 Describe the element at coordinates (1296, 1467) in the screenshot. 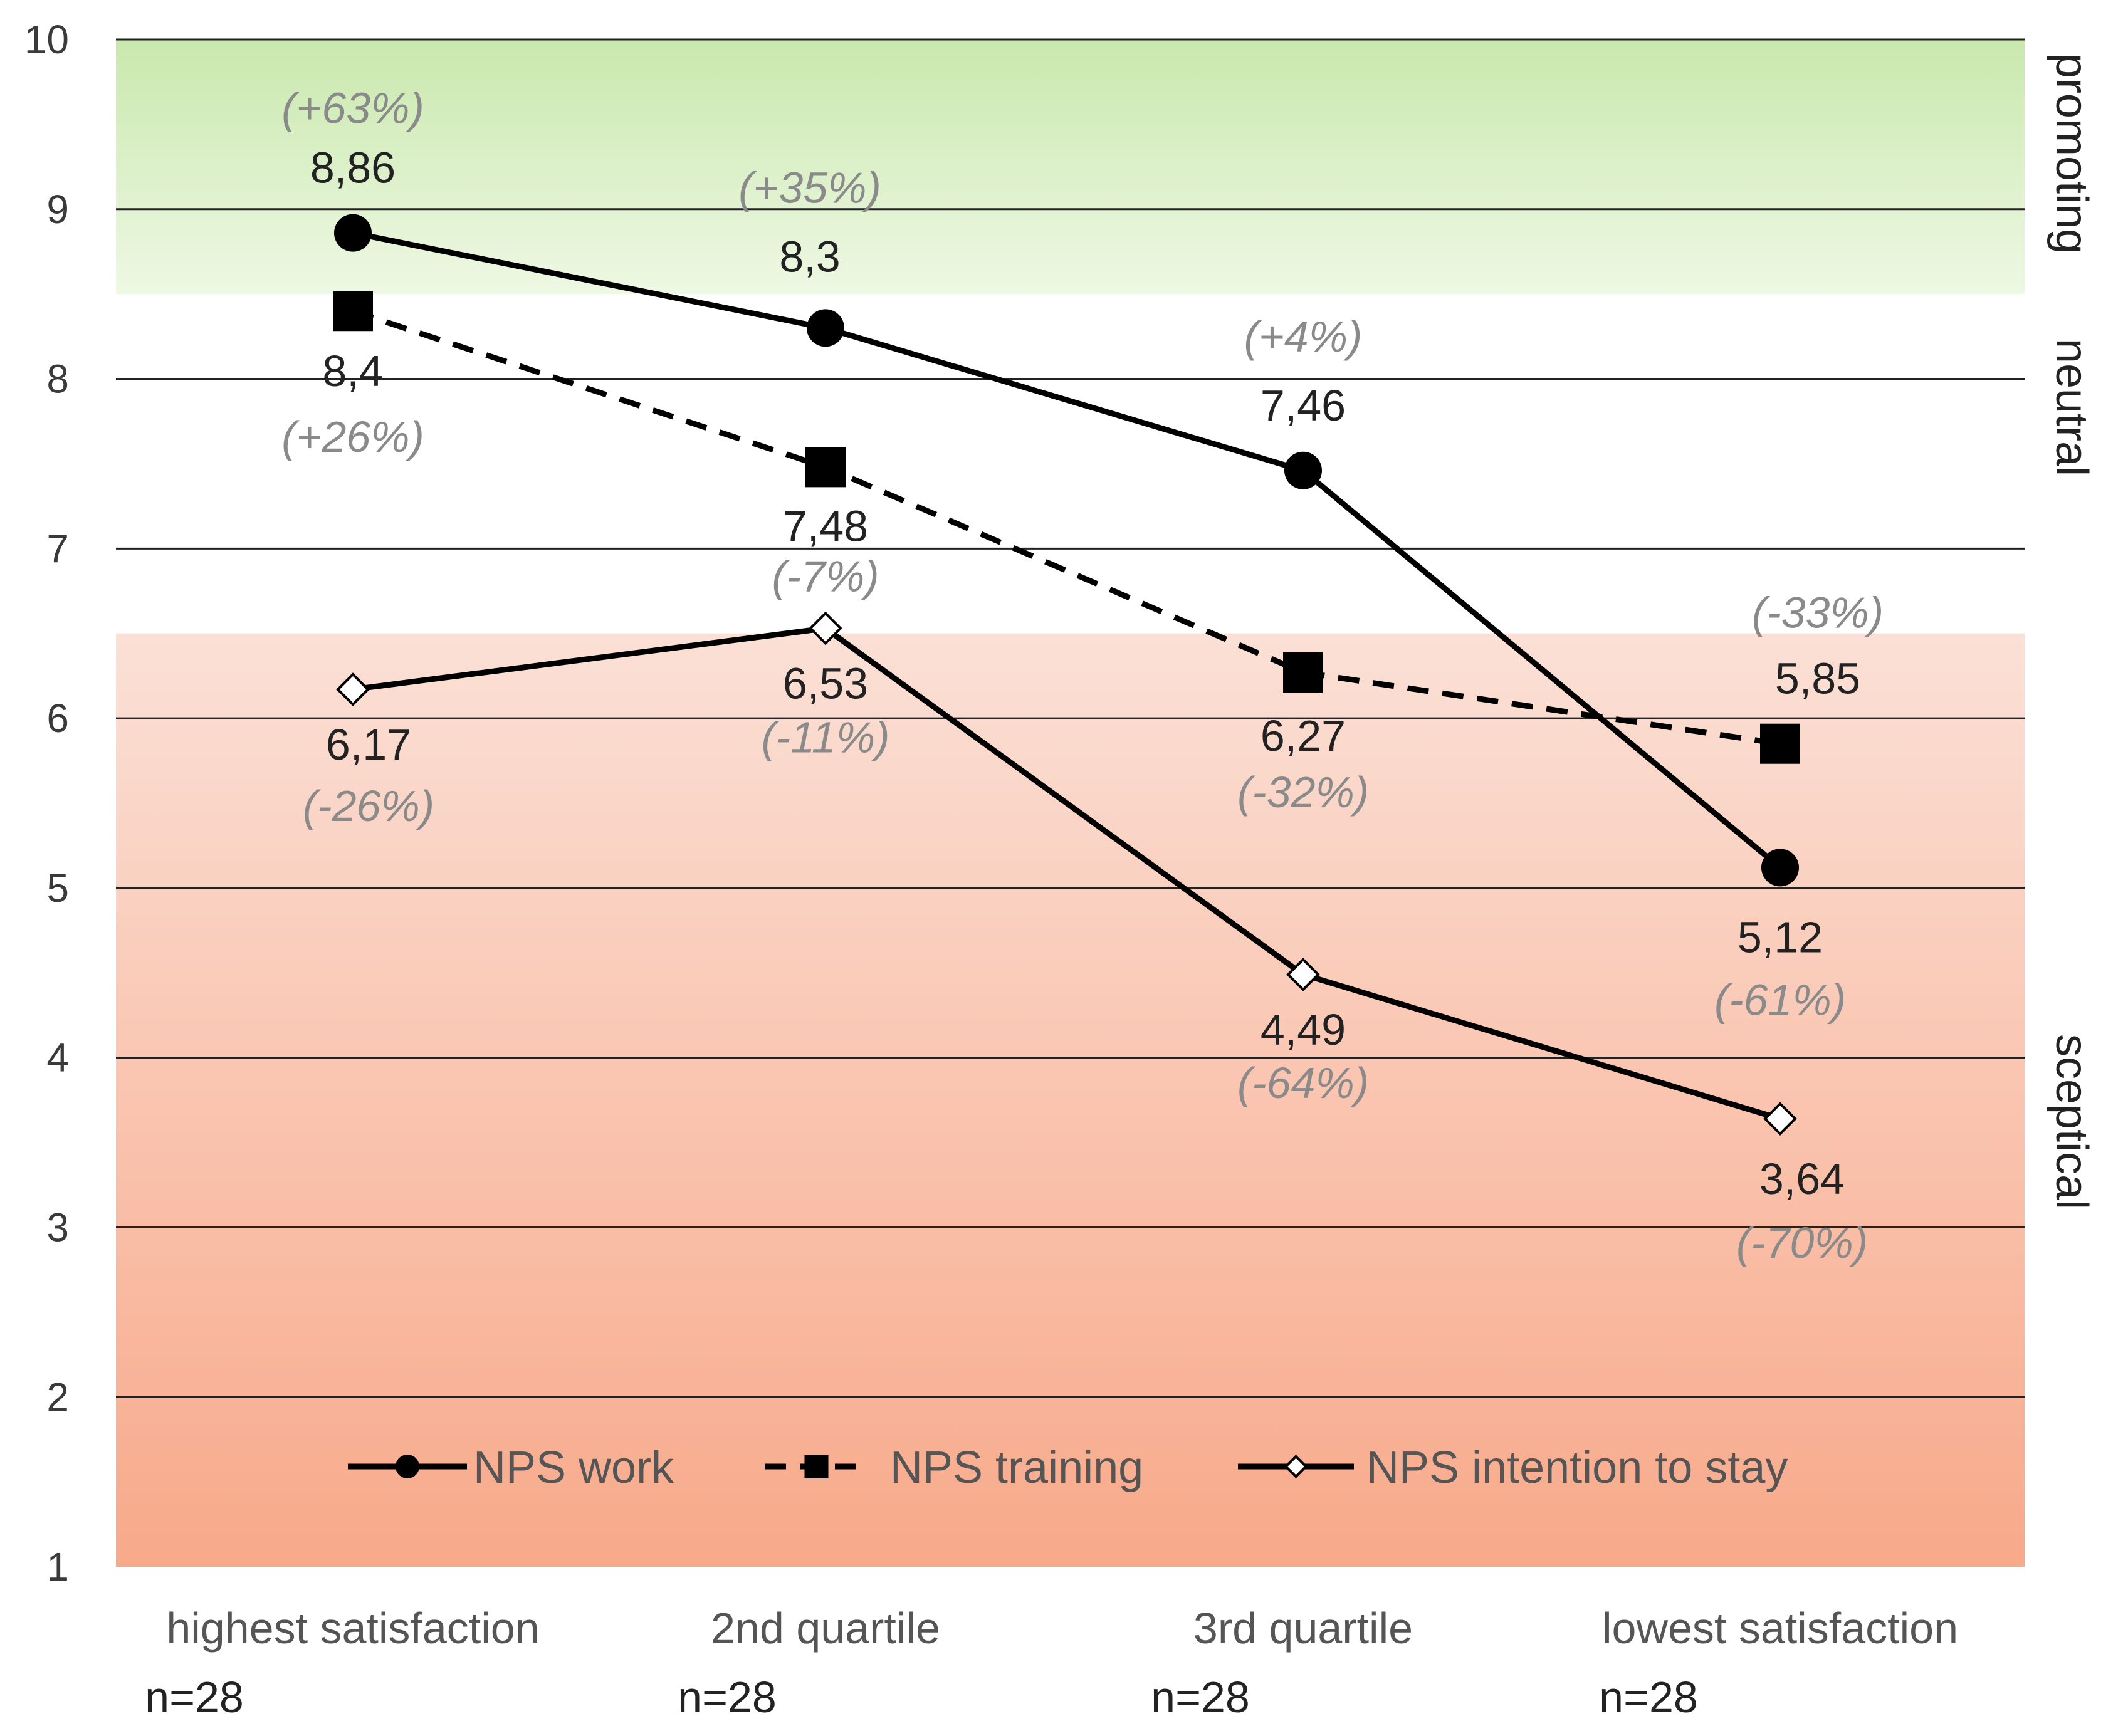

I see `legend-marker-nps-intention-to-stay` at that location.